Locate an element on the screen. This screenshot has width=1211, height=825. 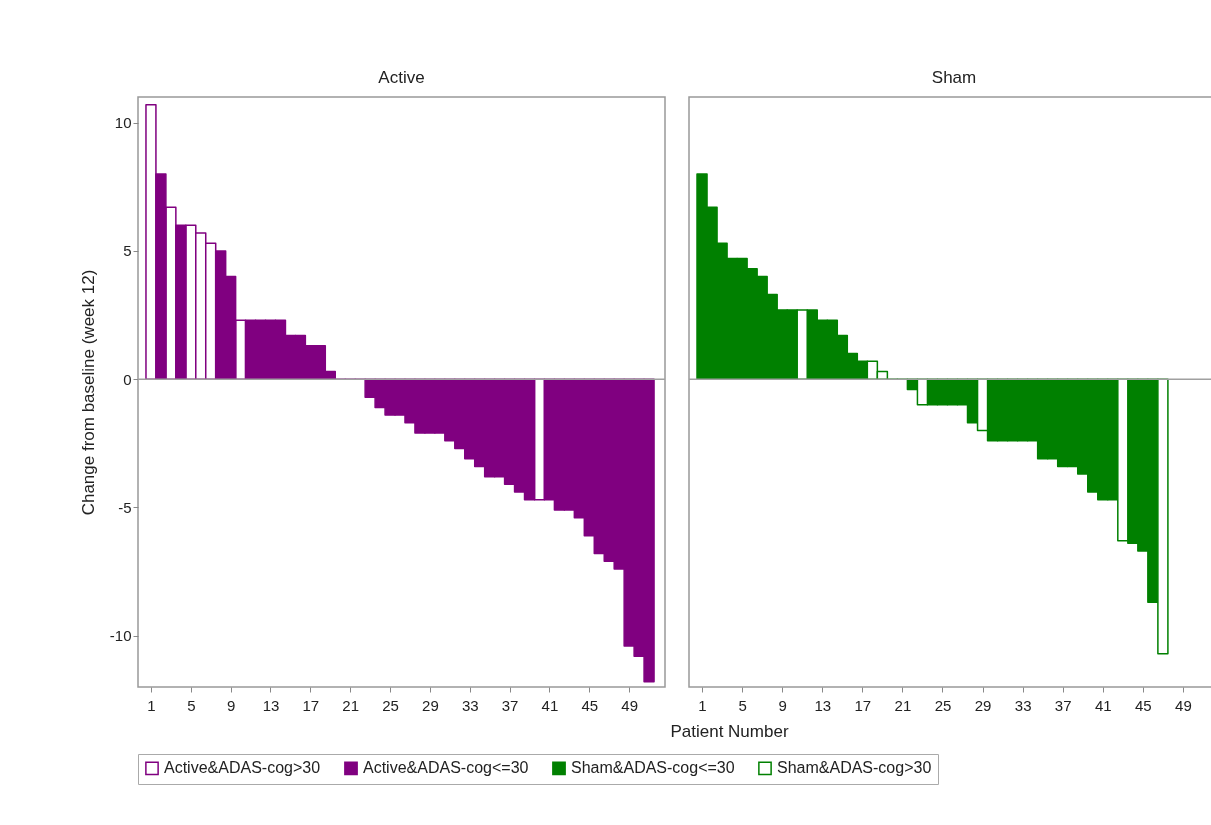
y-tick-label: 0 is located at coordinates (127, 379).